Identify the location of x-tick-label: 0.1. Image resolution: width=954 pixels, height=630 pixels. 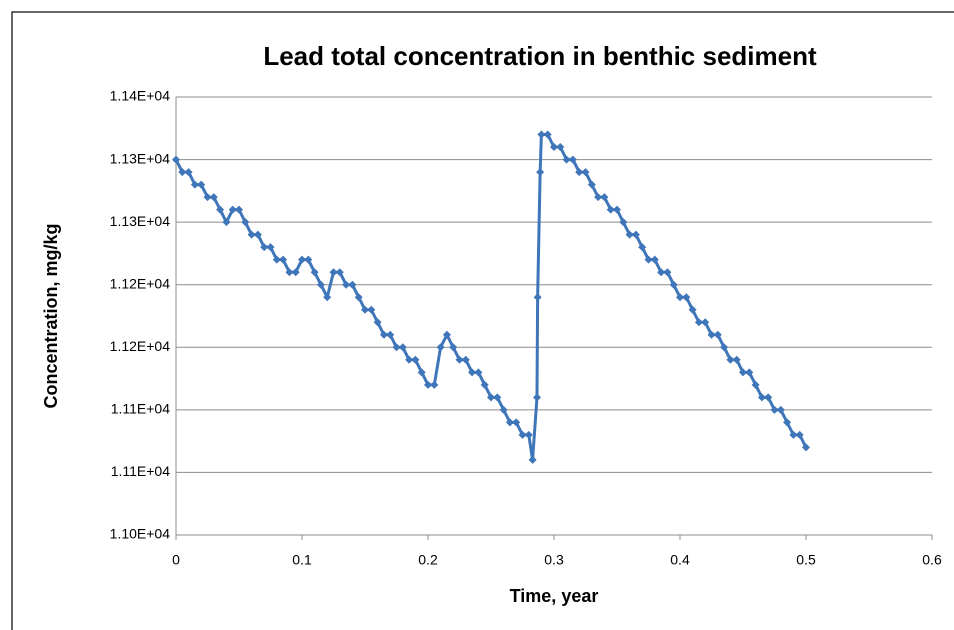
(302, 560).